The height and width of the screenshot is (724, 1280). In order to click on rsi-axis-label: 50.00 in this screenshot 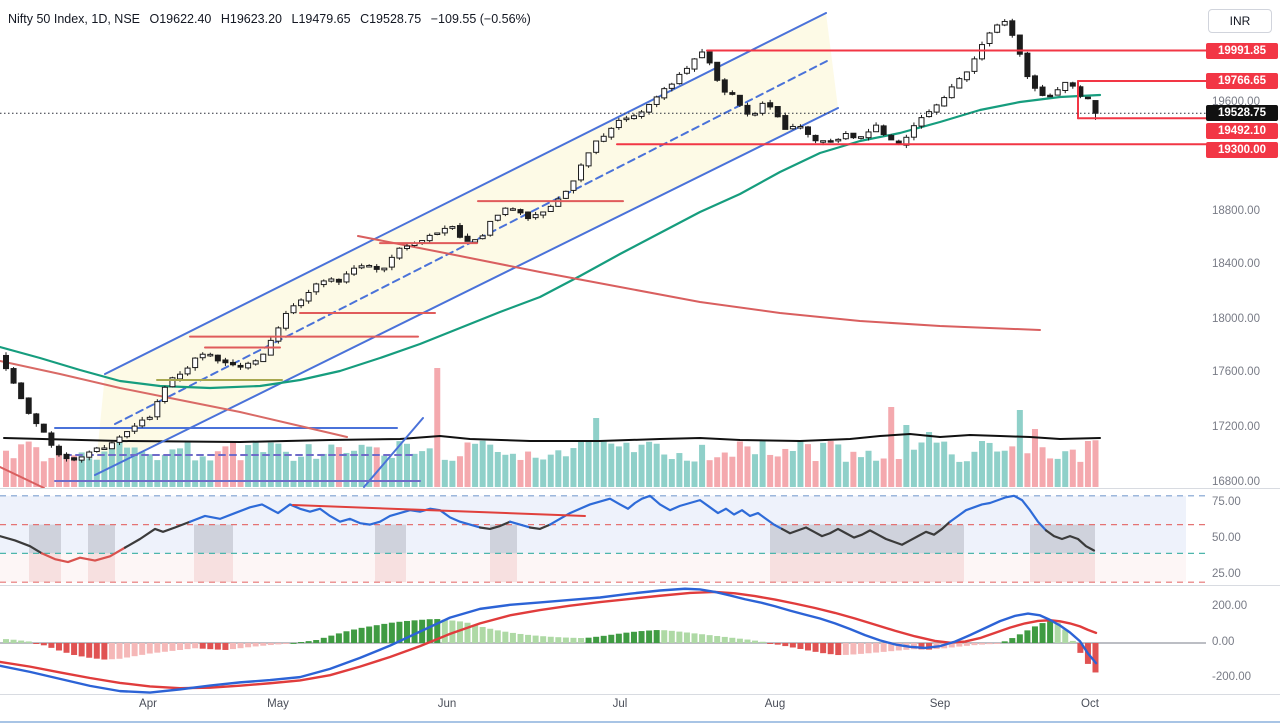, I will do `click(1226, 538)`.